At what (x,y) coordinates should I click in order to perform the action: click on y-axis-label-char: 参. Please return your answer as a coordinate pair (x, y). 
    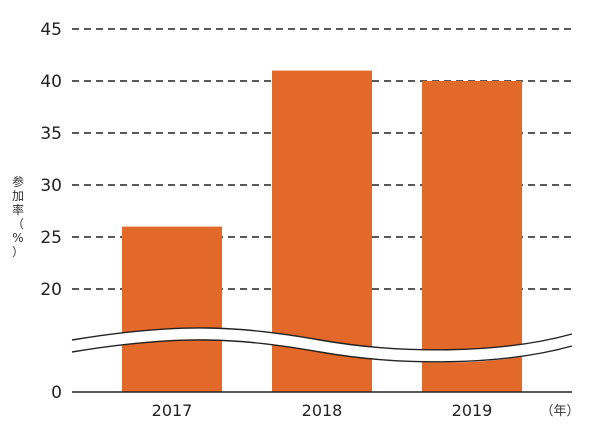
    Looking at the image, I should click on (18, 181).